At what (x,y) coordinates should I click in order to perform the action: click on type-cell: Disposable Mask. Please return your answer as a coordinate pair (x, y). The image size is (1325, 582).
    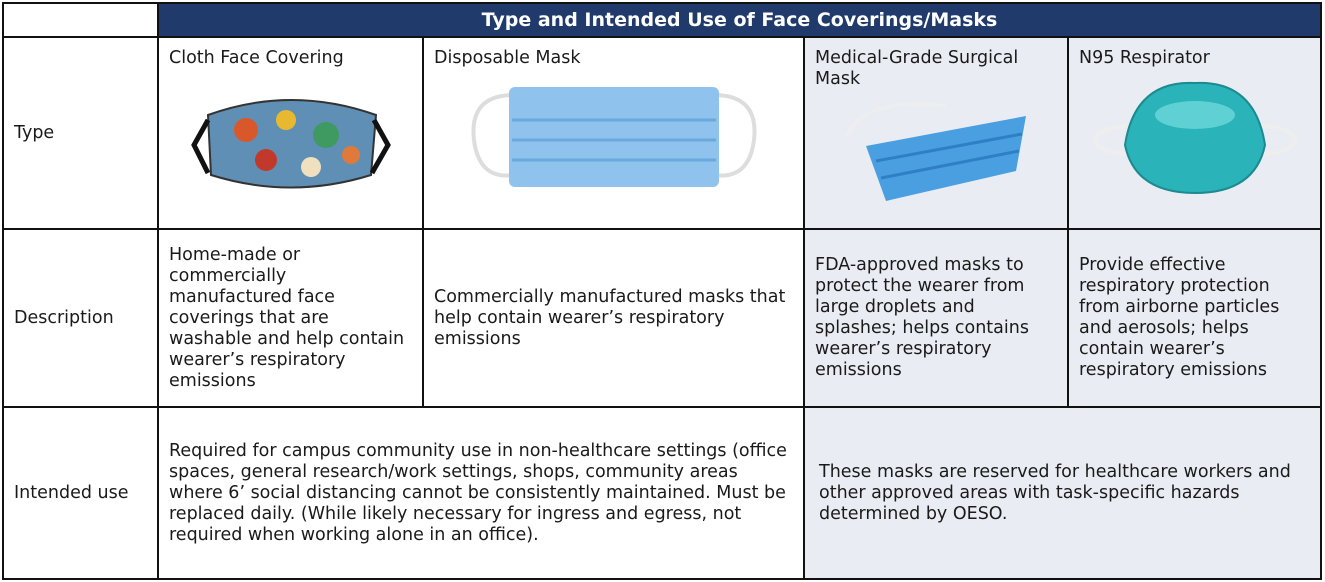
    Looking at the image, I should click on (613, 133).